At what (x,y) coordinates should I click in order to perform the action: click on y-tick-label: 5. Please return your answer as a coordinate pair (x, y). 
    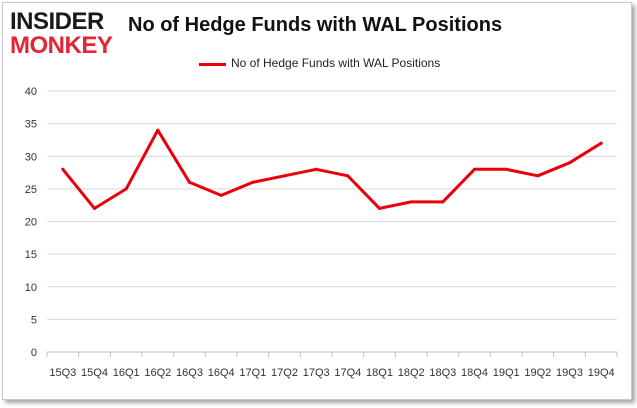
    Looking at the image, I should click on (34, 320).